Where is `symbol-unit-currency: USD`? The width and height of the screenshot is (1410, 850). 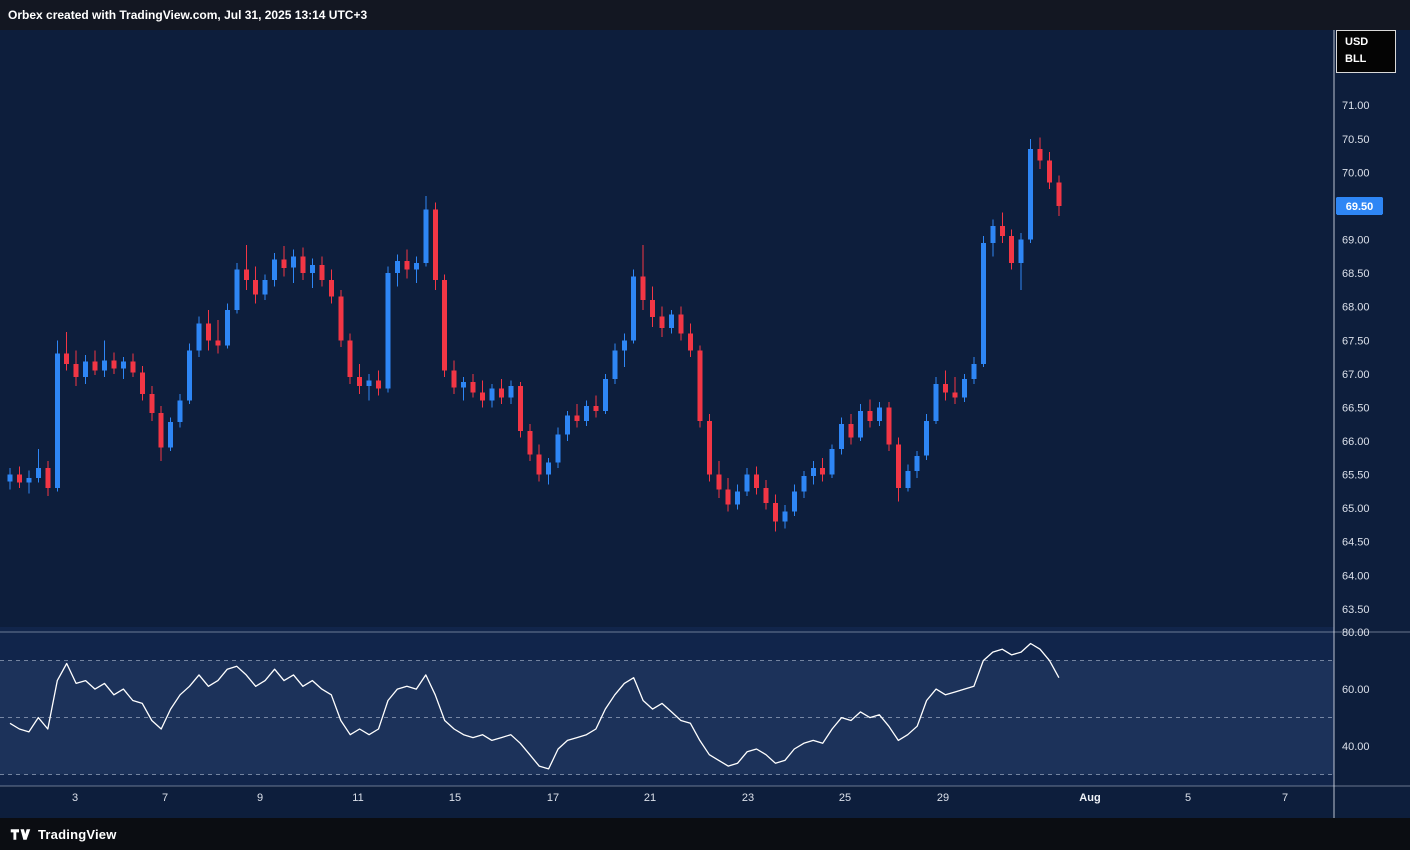 symbol-unit-currency: USD is located at coordinates (1357, 42).